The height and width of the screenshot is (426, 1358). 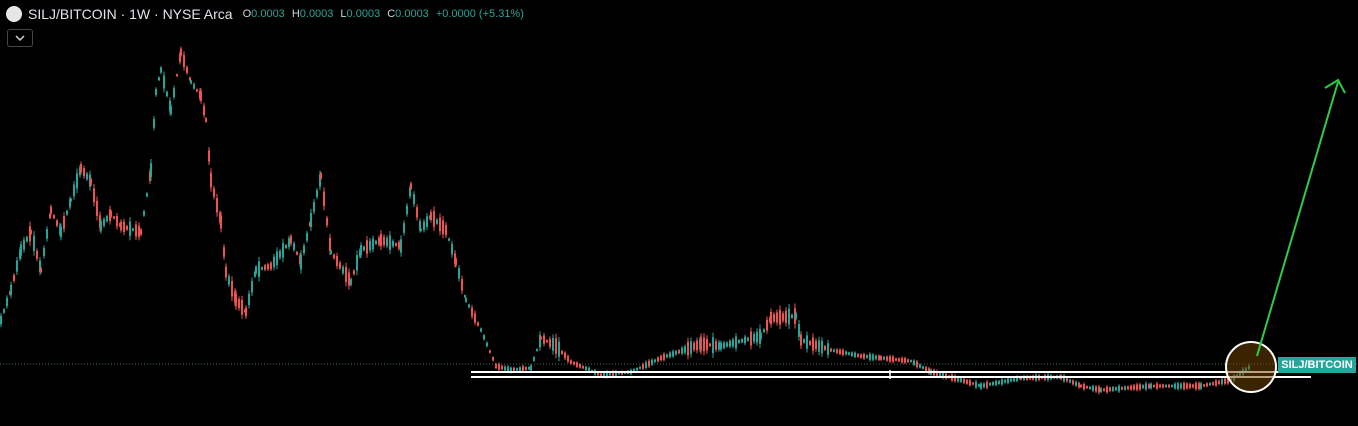 What do you see at coordinates (479, 14) in the screenshot?
I see `change: +0.0000 (+5.31%)` at bounding box center [479, 14].